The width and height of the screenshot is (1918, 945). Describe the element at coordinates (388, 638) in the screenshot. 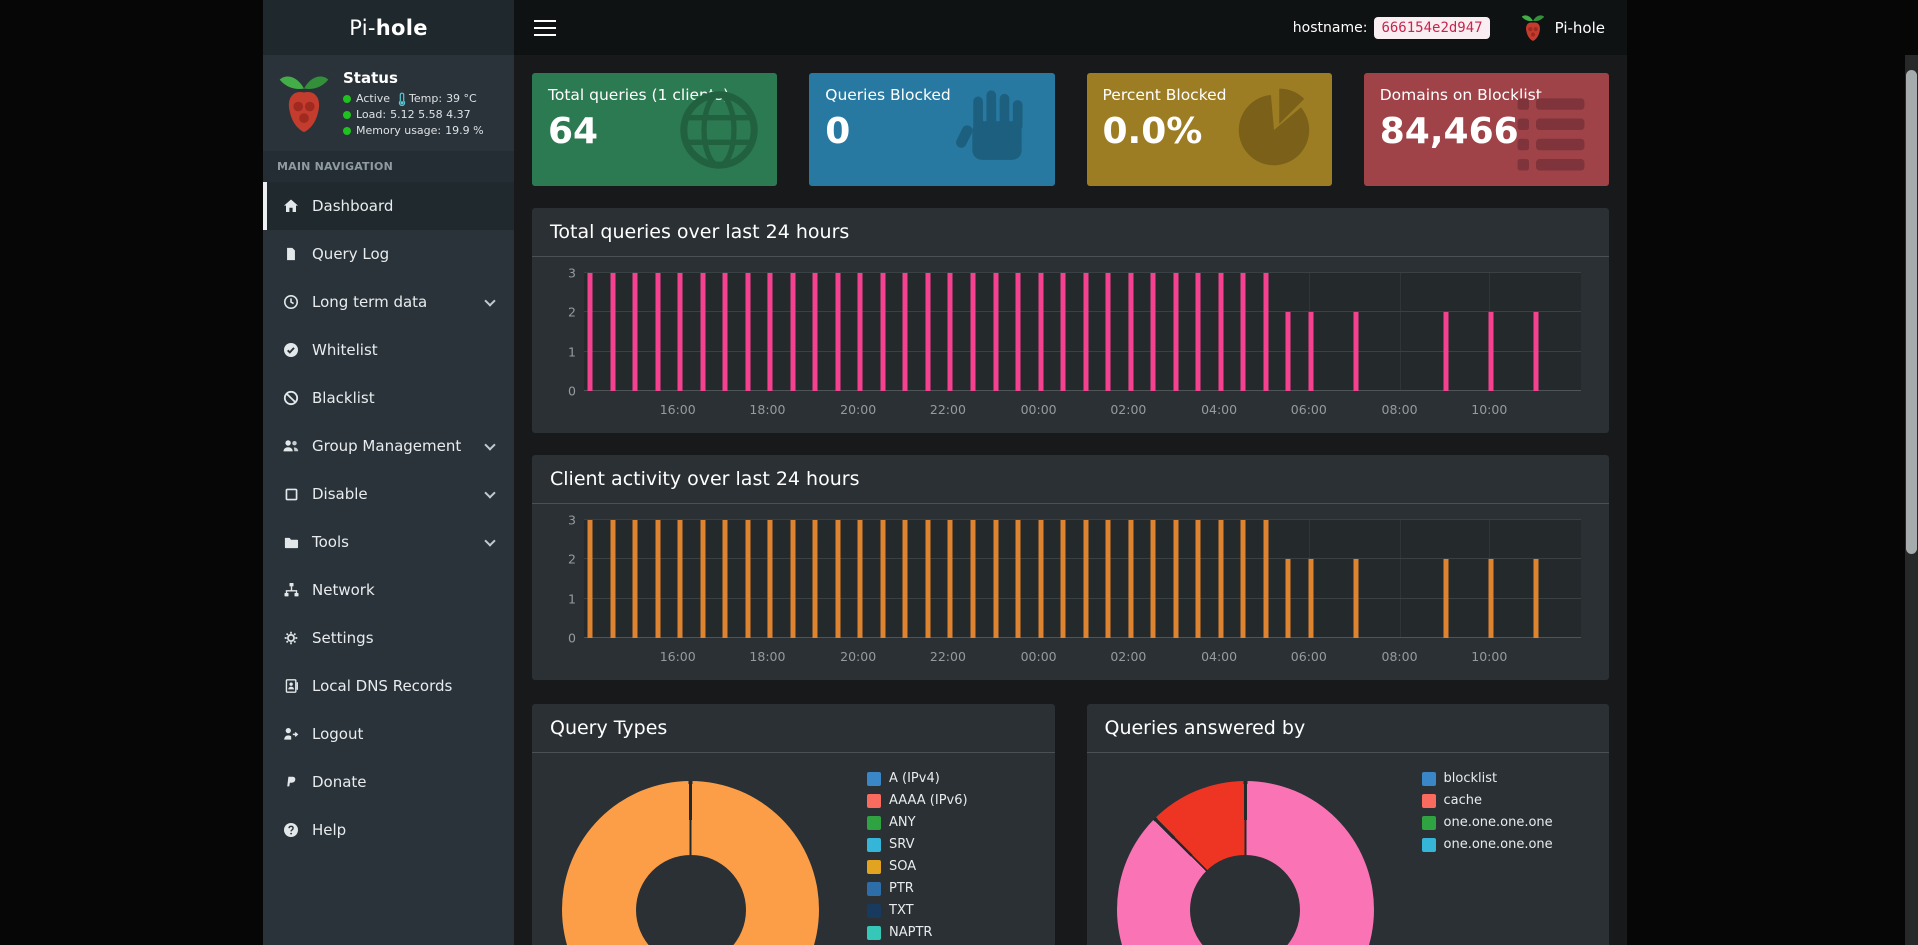

I see `sidebar-item-settings: Settings` at that location.